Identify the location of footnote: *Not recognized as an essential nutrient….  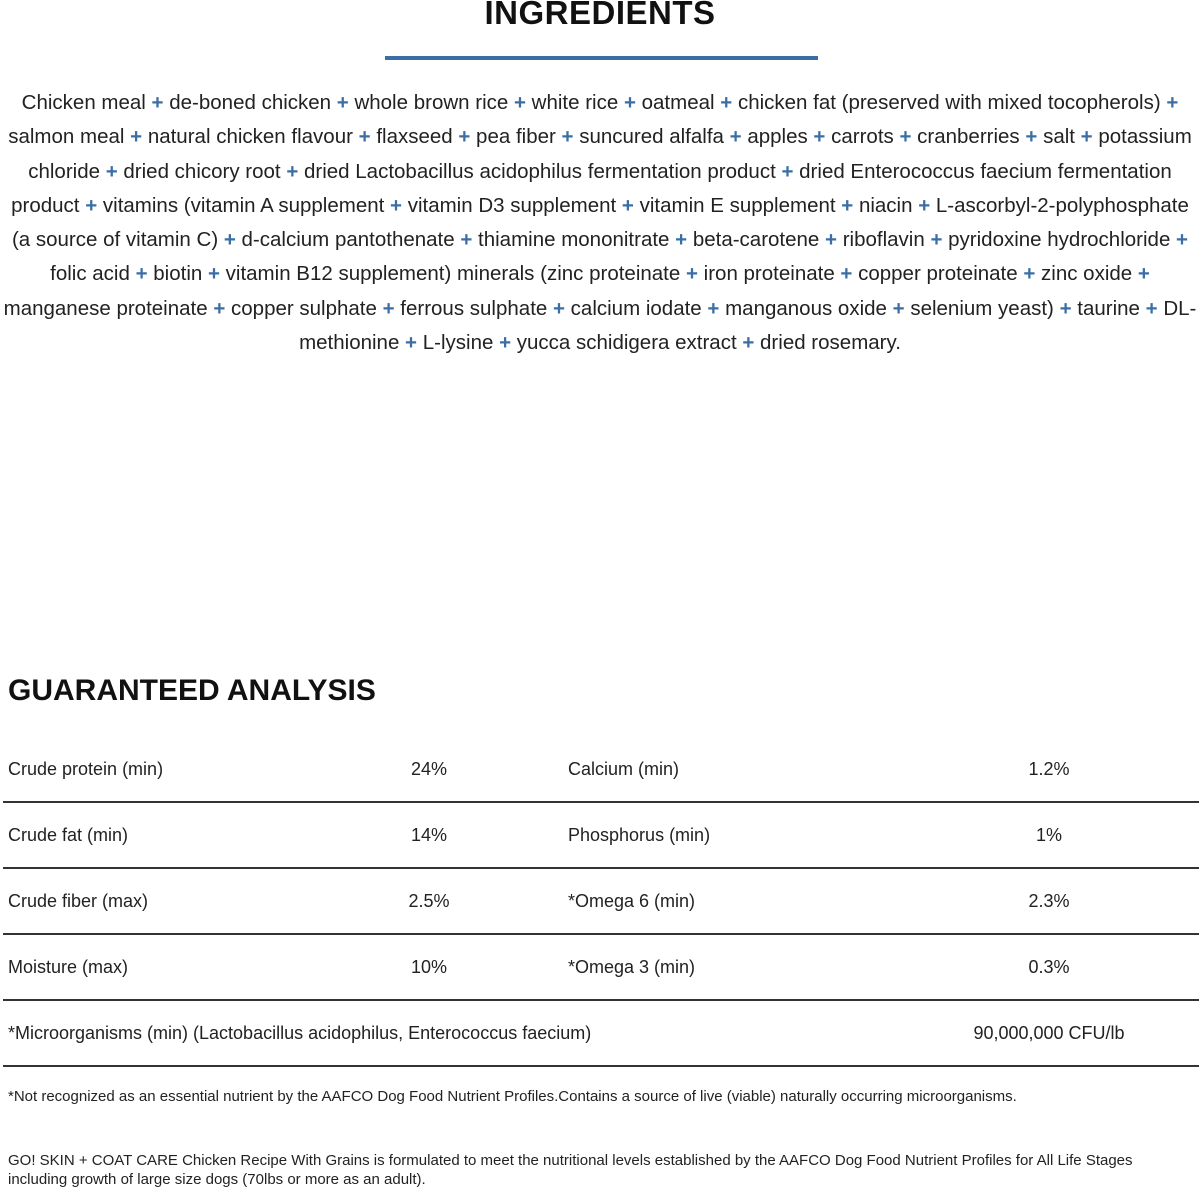
(512, 1096).